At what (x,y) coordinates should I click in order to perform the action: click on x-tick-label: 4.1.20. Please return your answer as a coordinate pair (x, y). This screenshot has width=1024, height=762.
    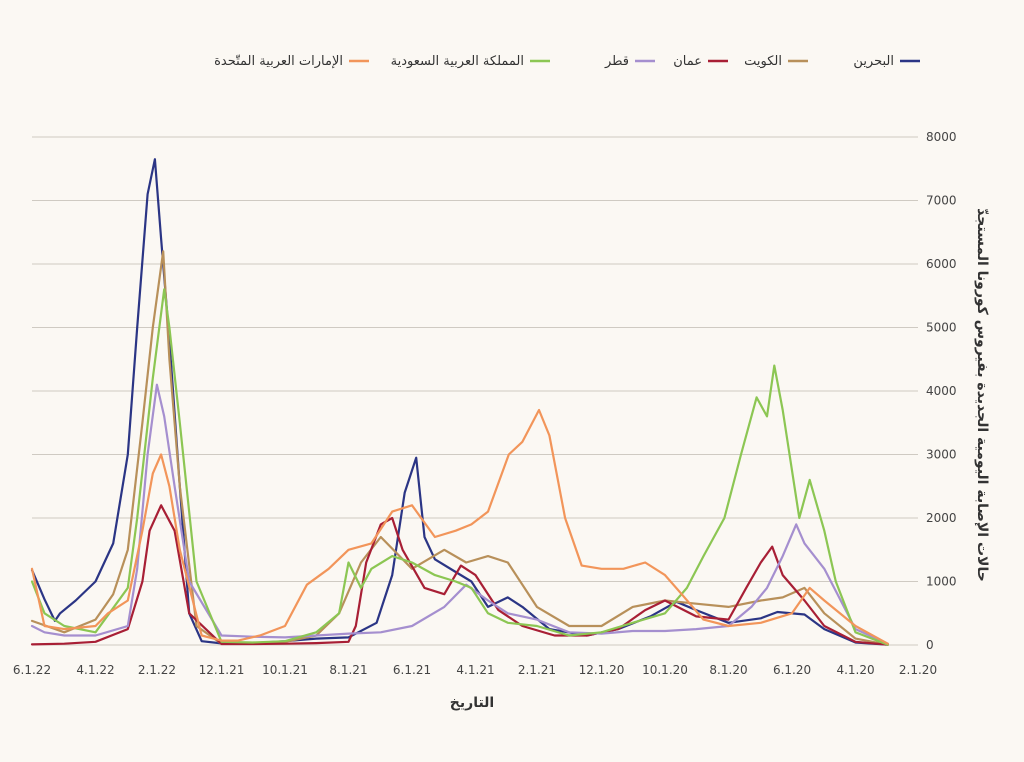
    Looking at the image, I should click on (855, 670).